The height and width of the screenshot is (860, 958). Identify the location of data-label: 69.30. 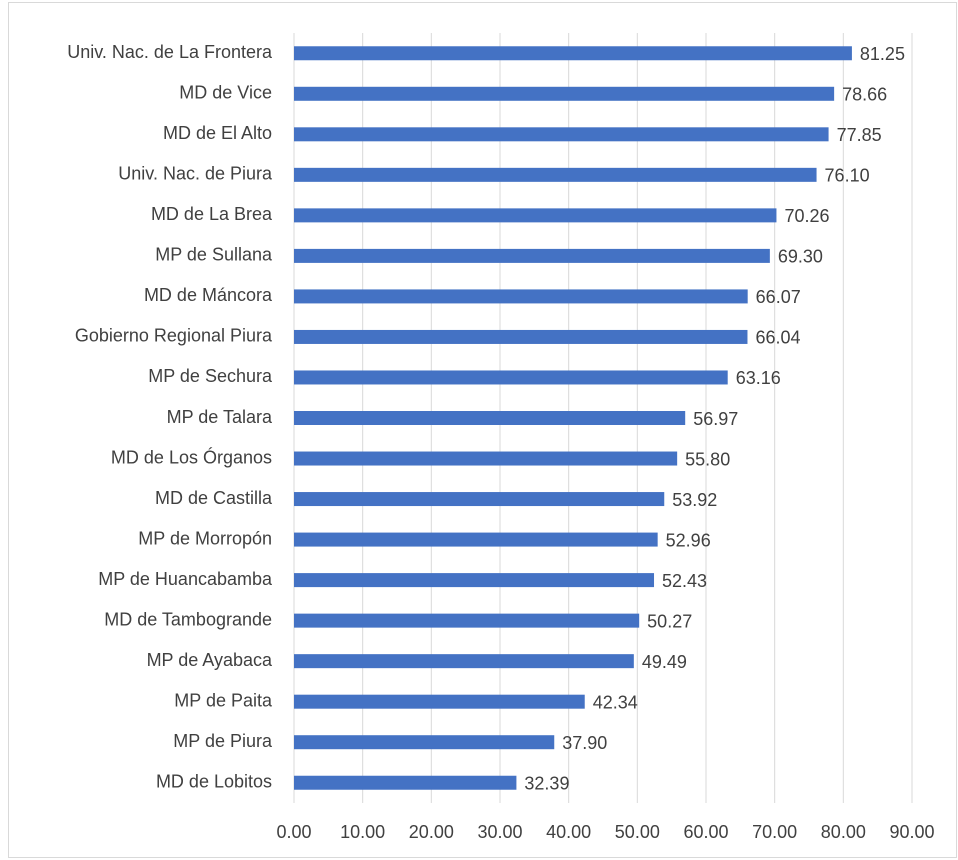
(800, 257).